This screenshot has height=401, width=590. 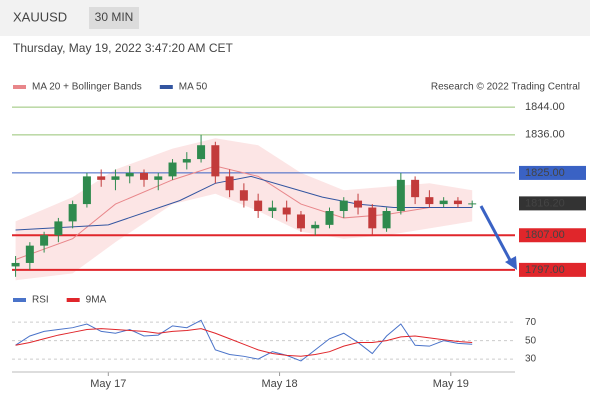 I want to click on legend-label: 9MA, so click(x=96, y=300).